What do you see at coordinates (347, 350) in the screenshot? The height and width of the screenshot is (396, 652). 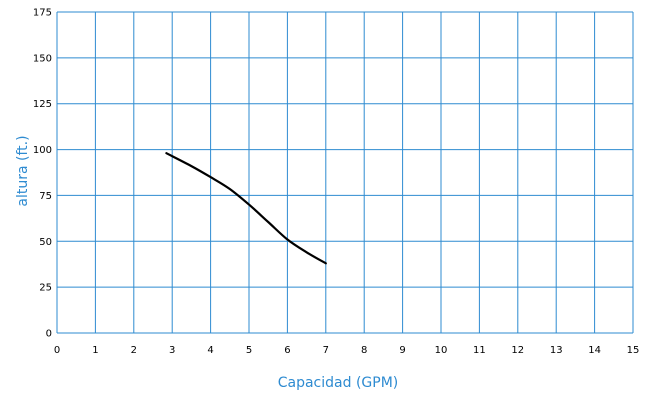 I see `x-tick-labels: 0 1 2 3 4 5 6 7 8 9 10 11 12 13 14 15` at bounding box center [347, 350].